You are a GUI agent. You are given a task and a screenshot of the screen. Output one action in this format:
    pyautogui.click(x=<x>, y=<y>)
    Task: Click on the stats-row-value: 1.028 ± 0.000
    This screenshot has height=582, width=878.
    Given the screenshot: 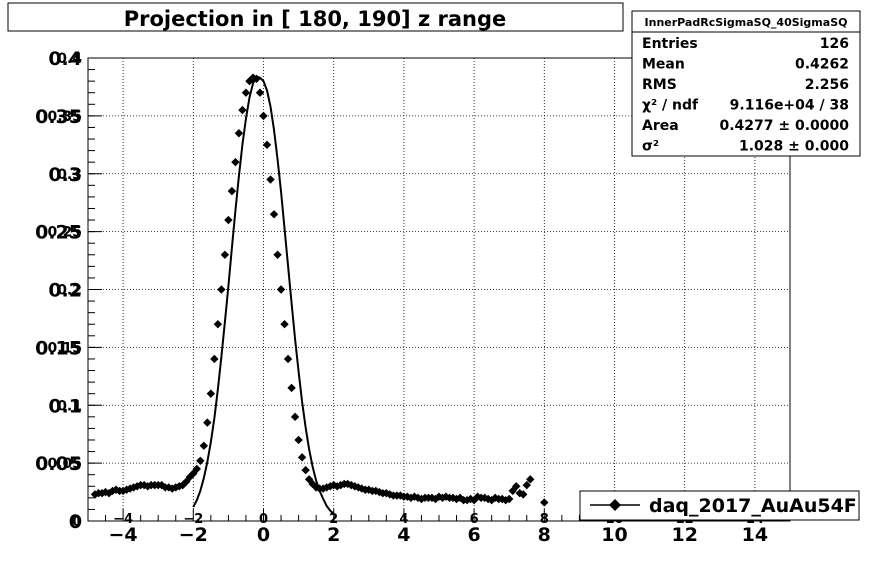 What is the action you would take?
    pyautogui.click(x=794, y=147)
    